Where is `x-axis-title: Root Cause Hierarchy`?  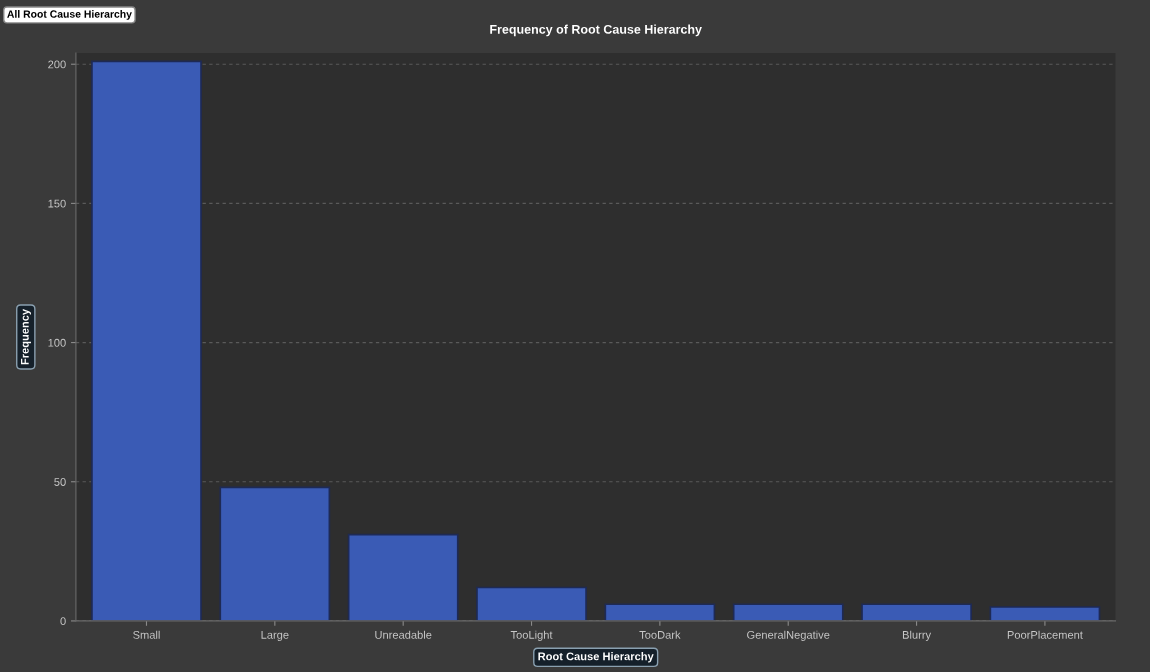 x-axis-title: Root Cause Hierarchy is located at coordinates (596, 657).